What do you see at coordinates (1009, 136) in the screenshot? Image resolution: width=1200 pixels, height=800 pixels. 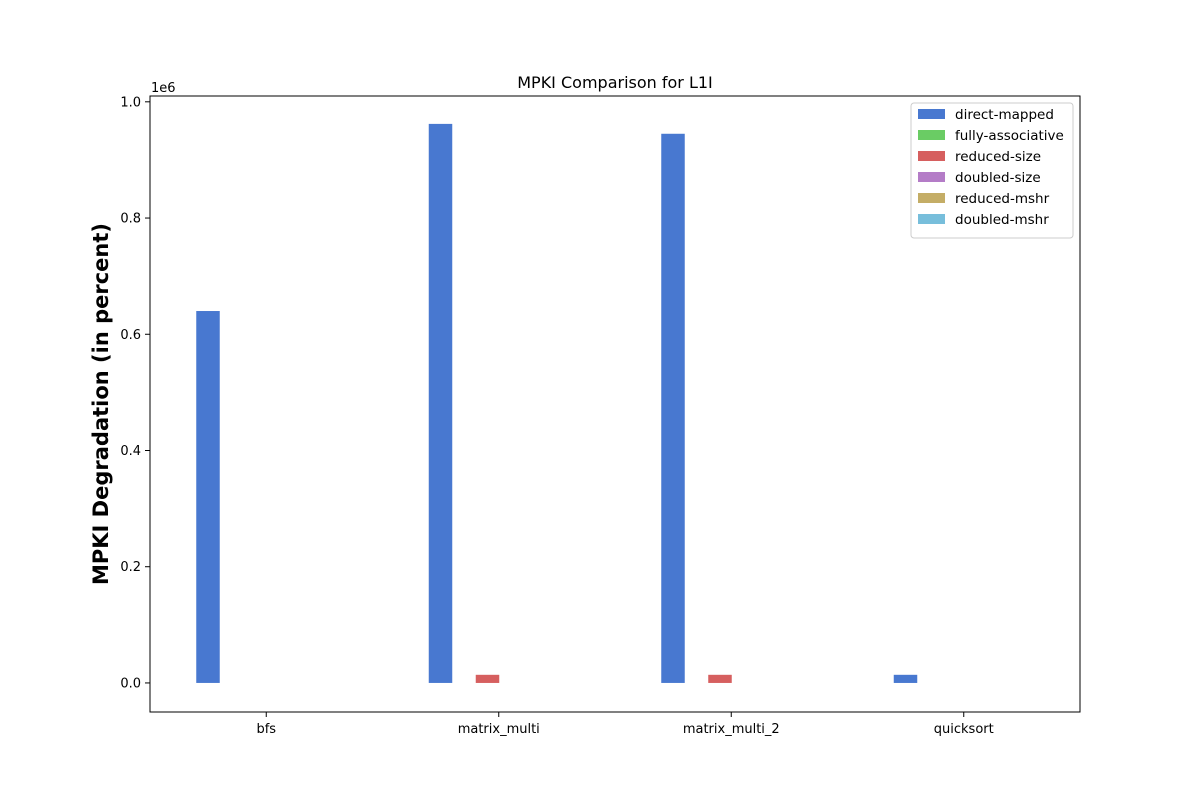 I see `legend-label-fully-associative: fully-associative` at bounding box center [1009, 136].